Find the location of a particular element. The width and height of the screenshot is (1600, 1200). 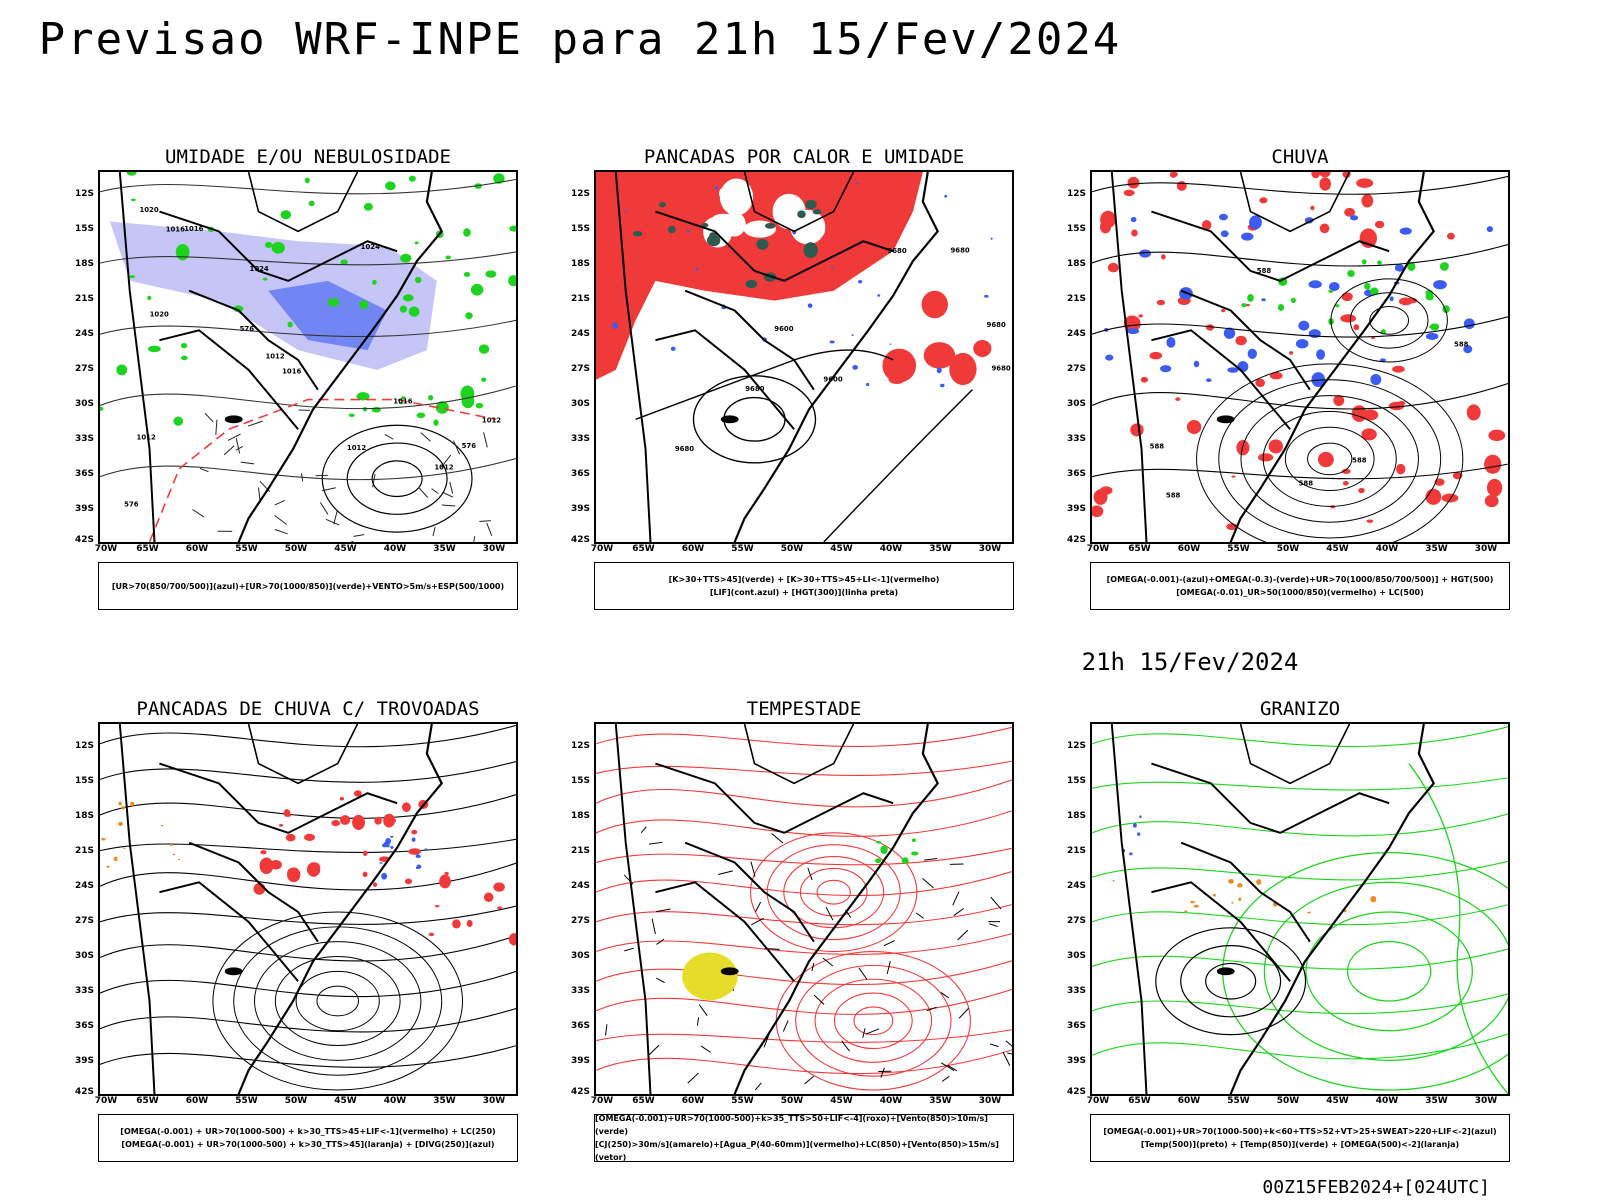

lat-tick-label: 15S is located at coordinates (580, 229).